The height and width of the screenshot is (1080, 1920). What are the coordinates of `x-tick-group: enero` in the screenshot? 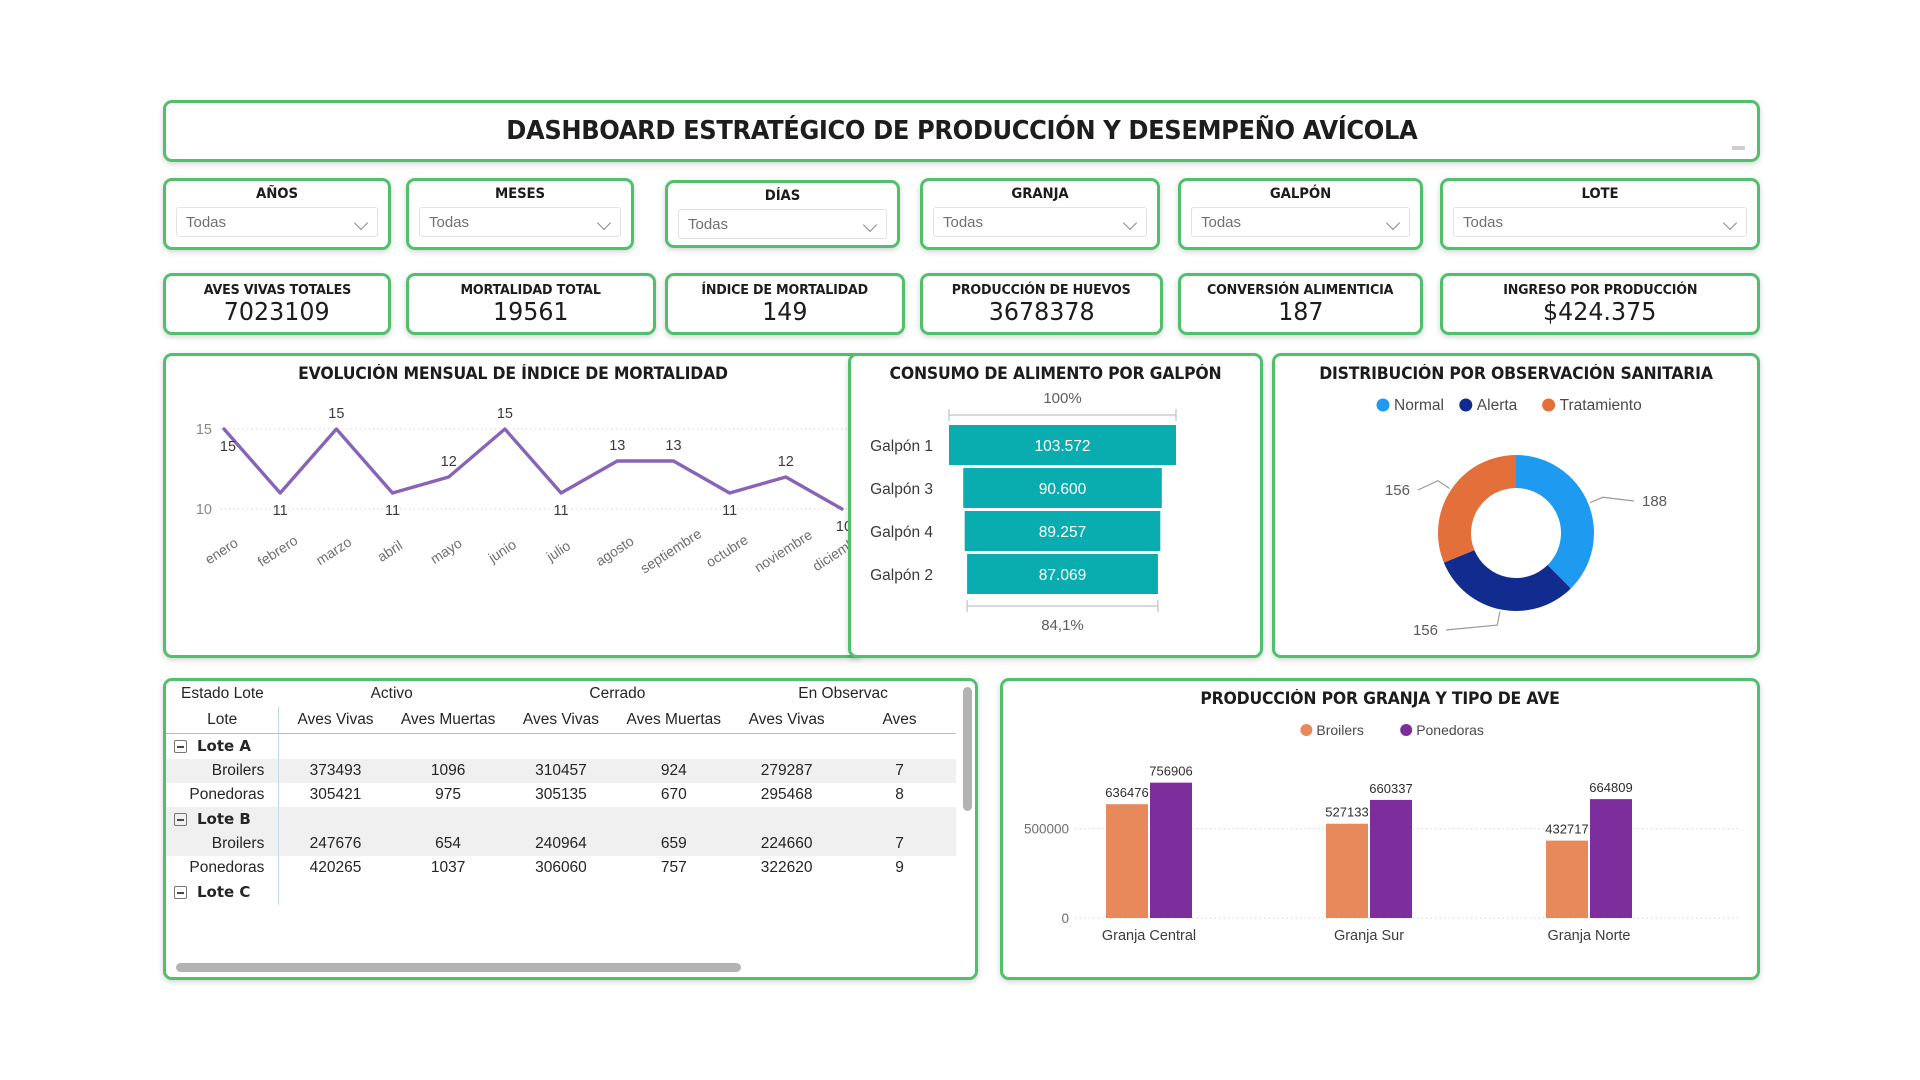 It's located at (221, 550).